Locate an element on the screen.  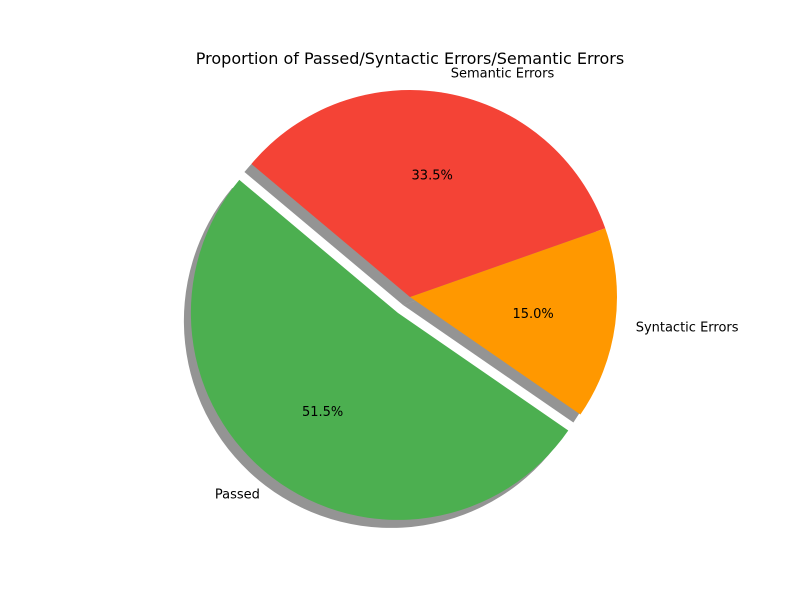
slice-syntactic-errors is located at coordinates (513, 321).